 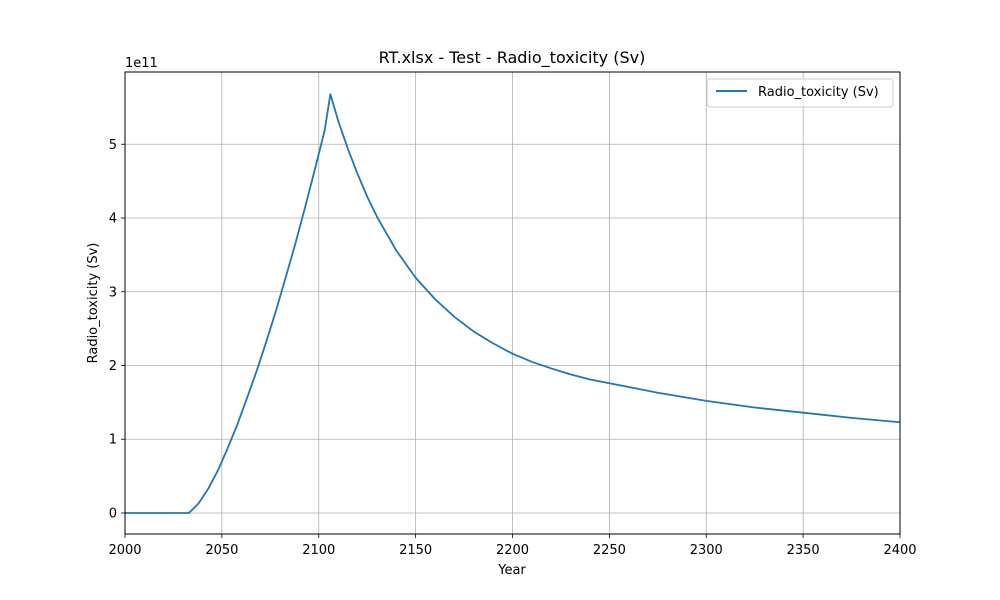 What do you see at coordinates (93, 303) in the screenshot?
I see `y-axis-label: Radio_toxicity (Sv)` at bounding box center [93, 303].